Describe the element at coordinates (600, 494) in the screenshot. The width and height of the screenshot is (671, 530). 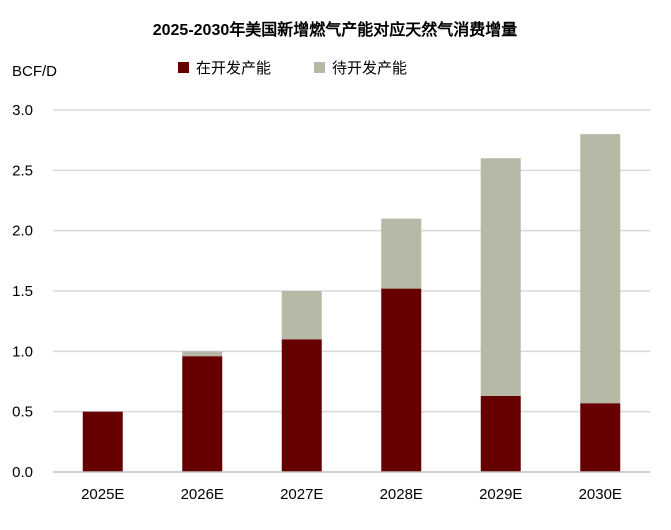
I see `x-tick-label: 2030E` at that location.